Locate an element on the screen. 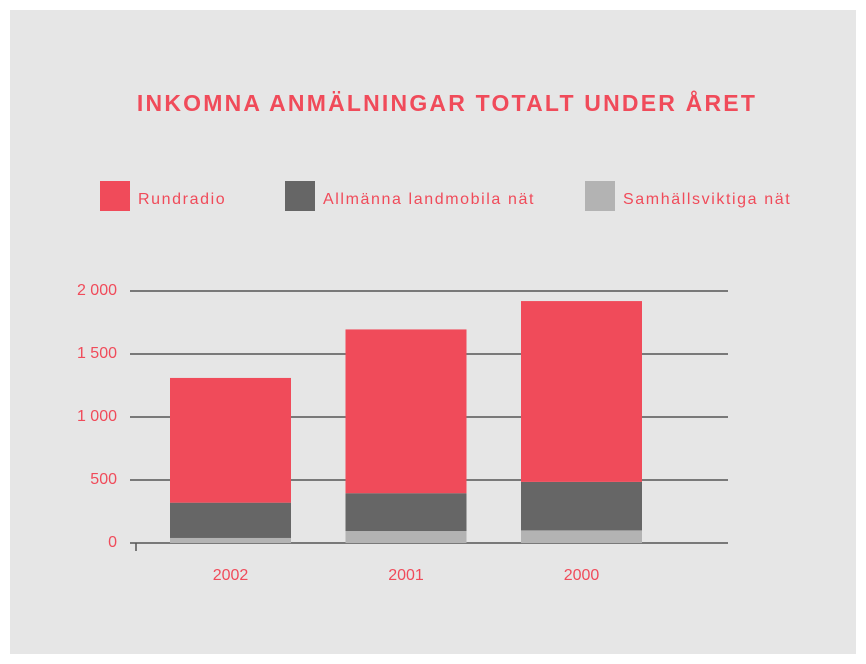 This screenshot has height=664, width=866. y-tick-label: 1 500 is located at coordinates (97, 353).